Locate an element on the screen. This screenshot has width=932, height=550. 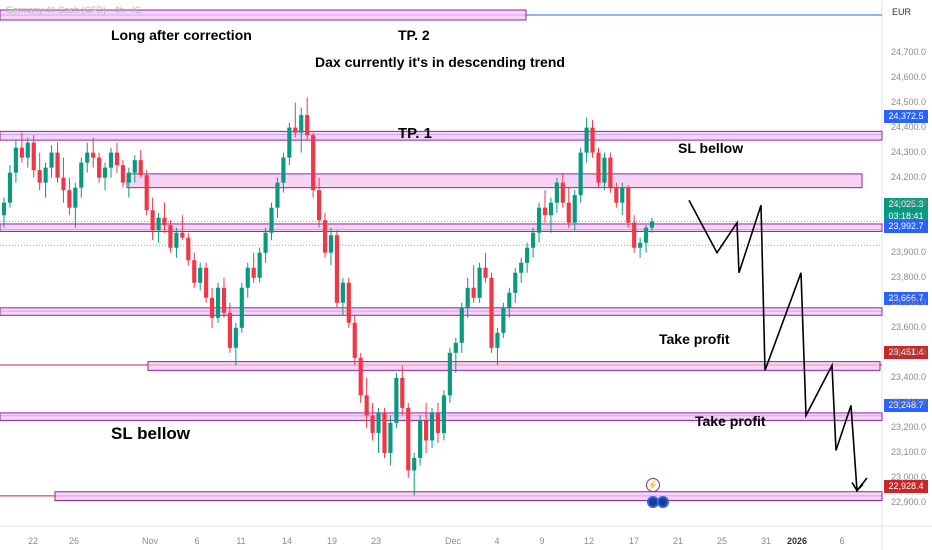
x-tick-label: 31 is located at coordinates (766, 541).